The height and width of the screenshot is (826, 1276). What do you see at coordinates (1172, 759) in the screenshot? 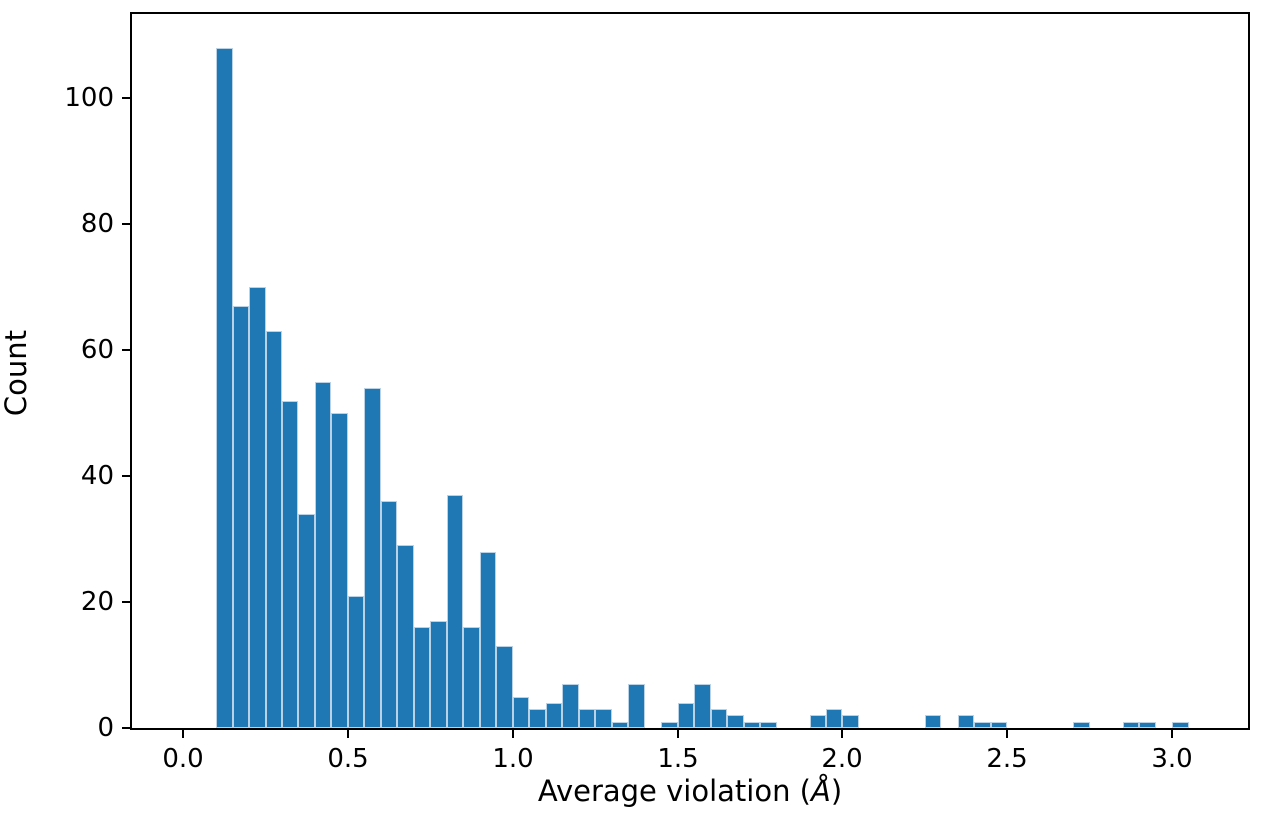
I see `x-axis-tick-label: 3.0` at bounding box center [1172, 759].